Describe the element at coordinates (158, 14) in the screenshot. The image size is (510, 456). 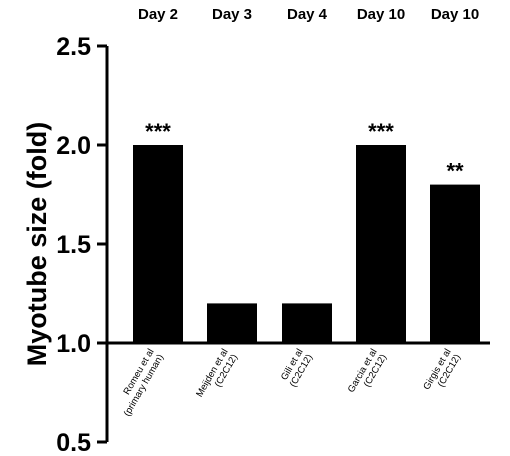
I see `day-label: Day 2` at that location.